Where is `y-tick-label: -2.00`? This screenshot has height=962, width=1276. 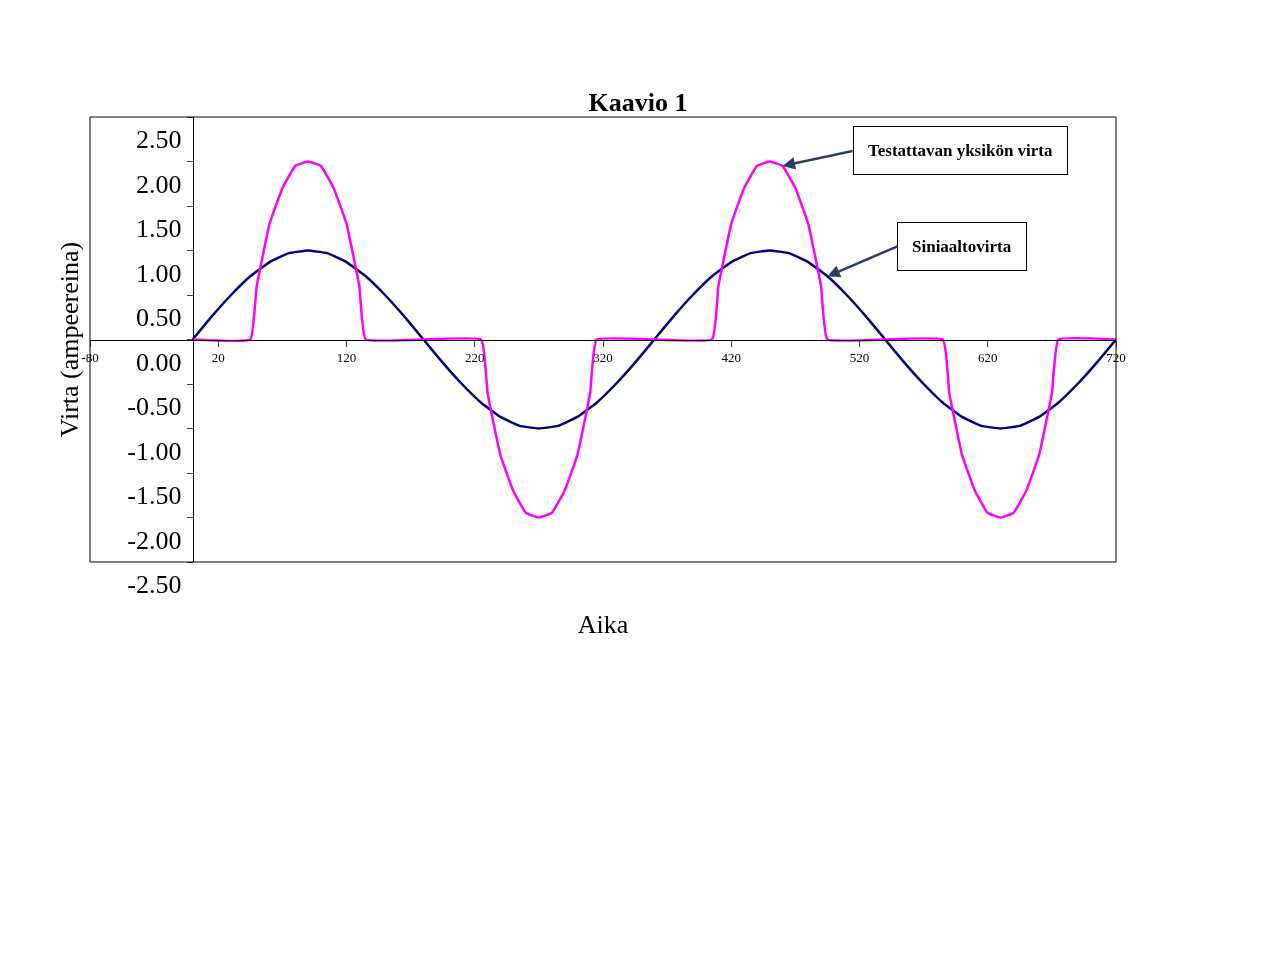 y-tick-label: -2.00 is located at coordinates (154, 540).